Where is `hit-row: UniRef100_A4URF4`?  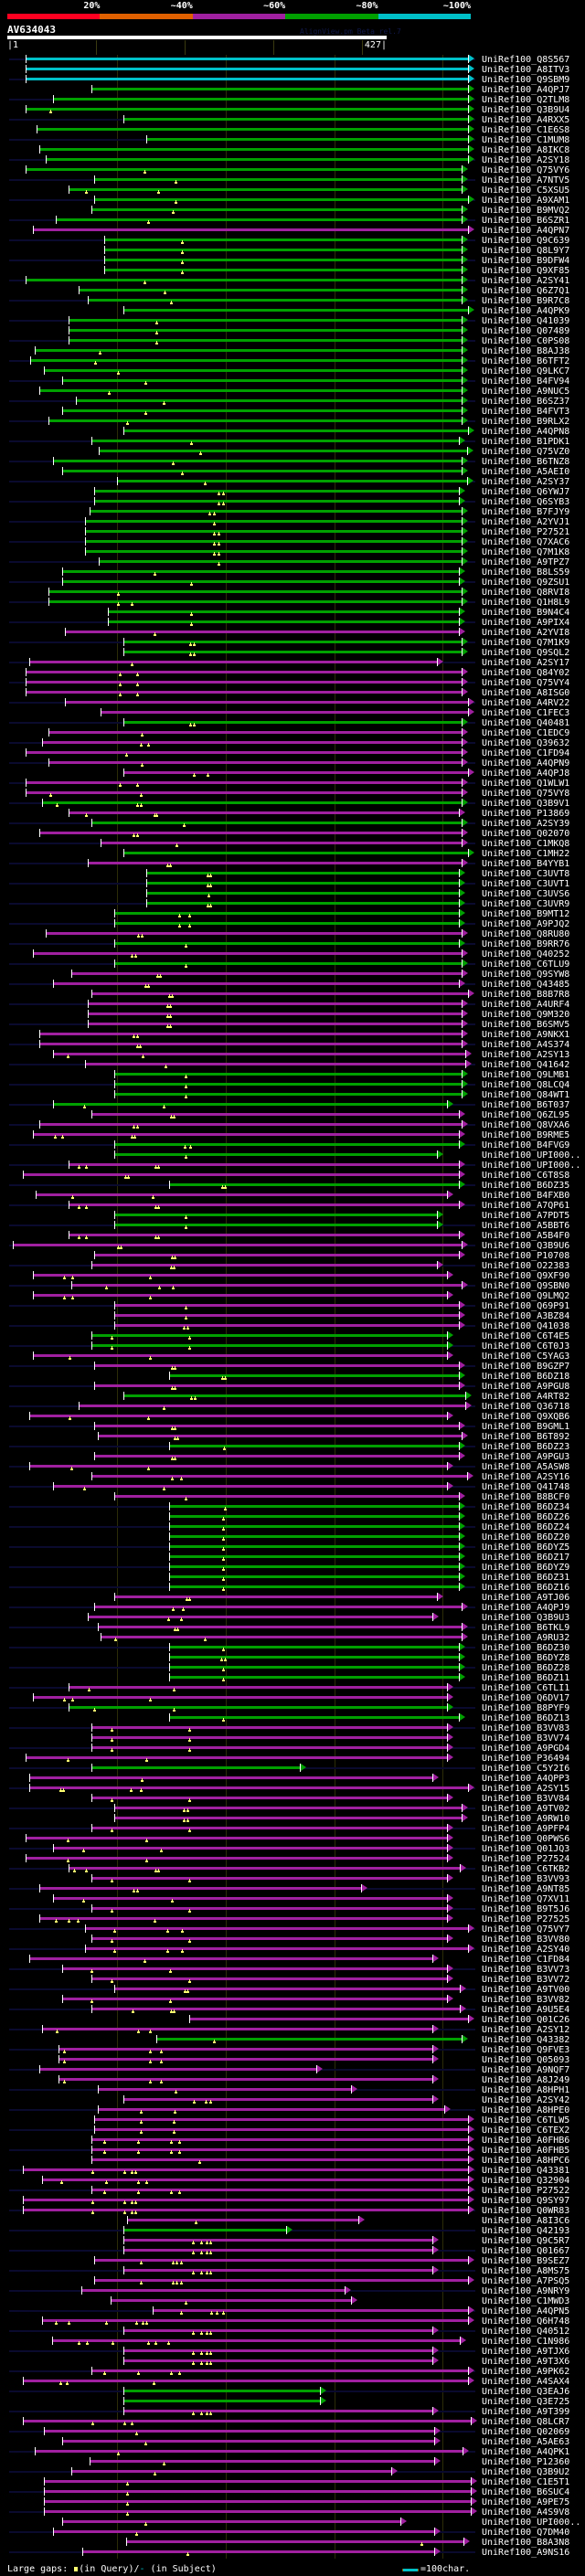
hit-row: UniRef100_A4URF4 is located at coordinates (293, 1005).